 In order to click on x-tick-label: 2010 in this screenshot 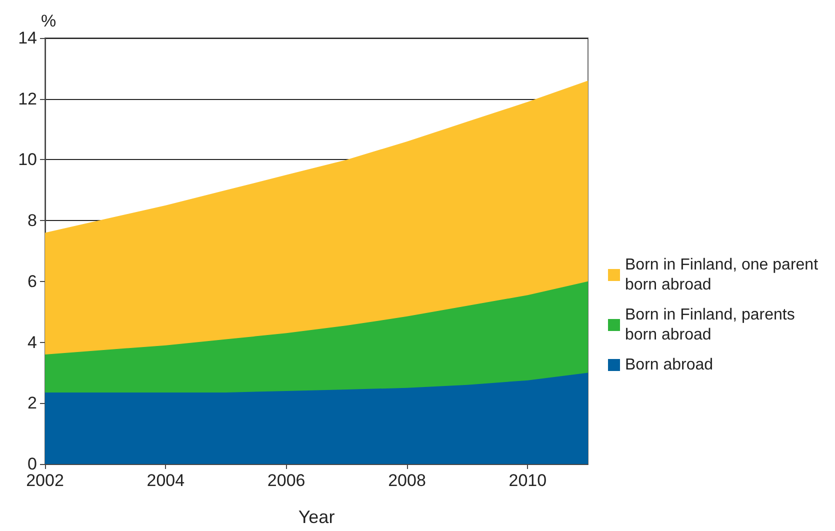, I will do `click(527, 480)`.